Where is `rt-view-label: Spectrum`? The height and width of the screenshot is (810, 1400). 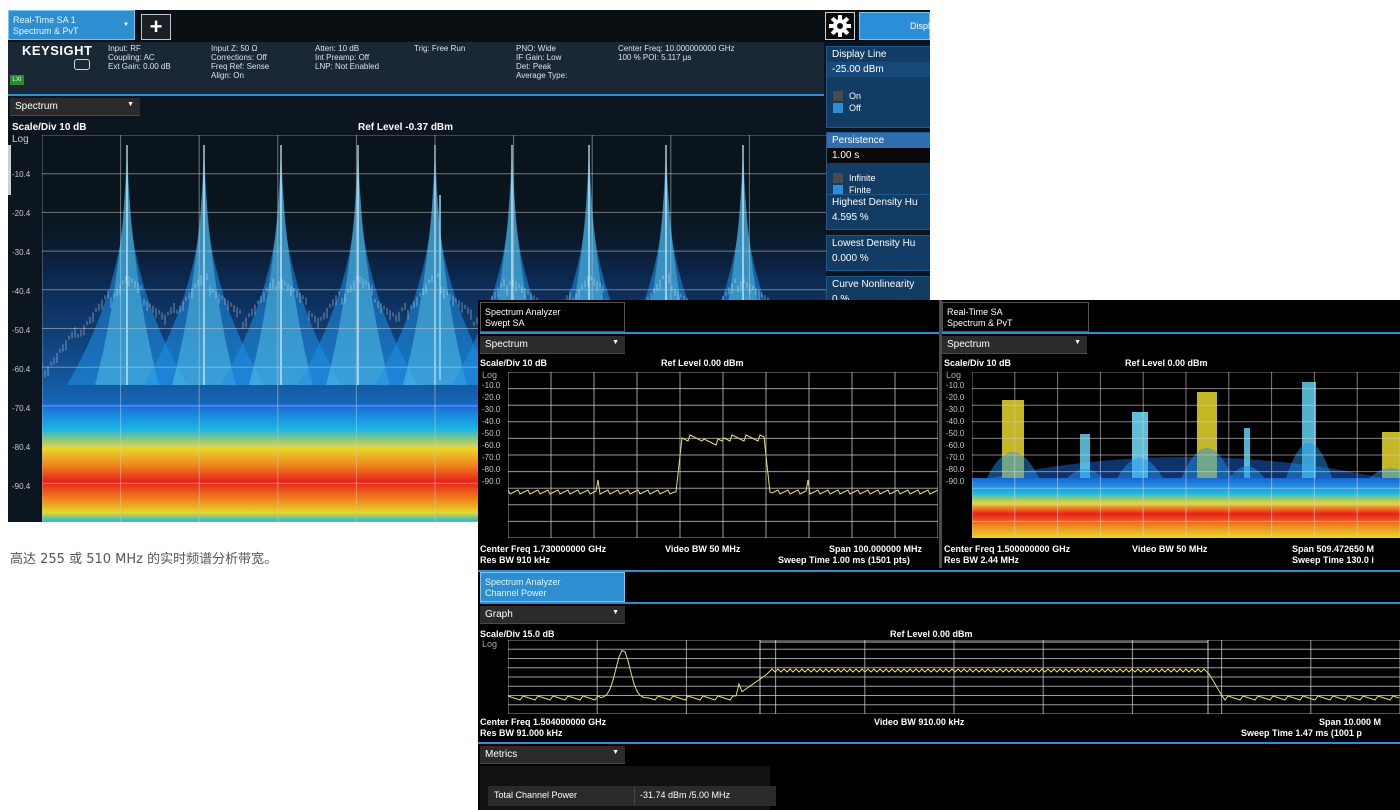 rt-view-label: Spectrum is located at coordinates (968, 344).